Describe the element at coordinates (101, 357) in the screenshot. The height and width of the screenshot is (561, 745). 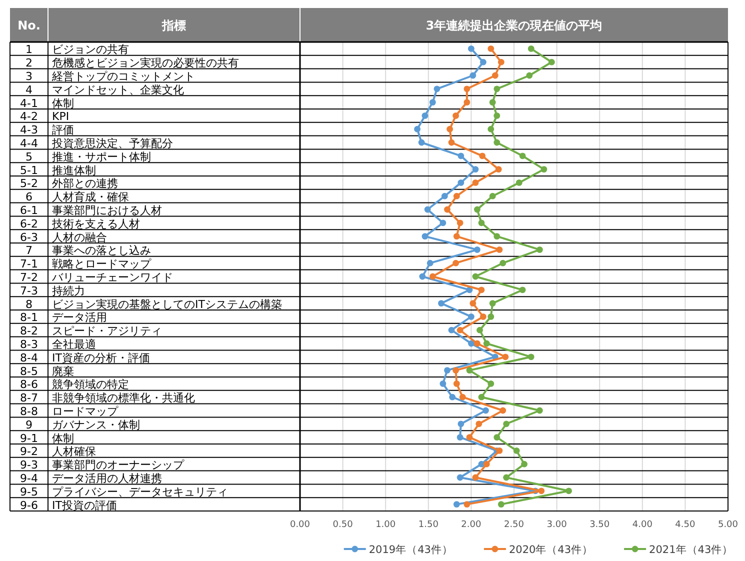
I see `y-tick-label: IT資産の分析・評価` at that location.